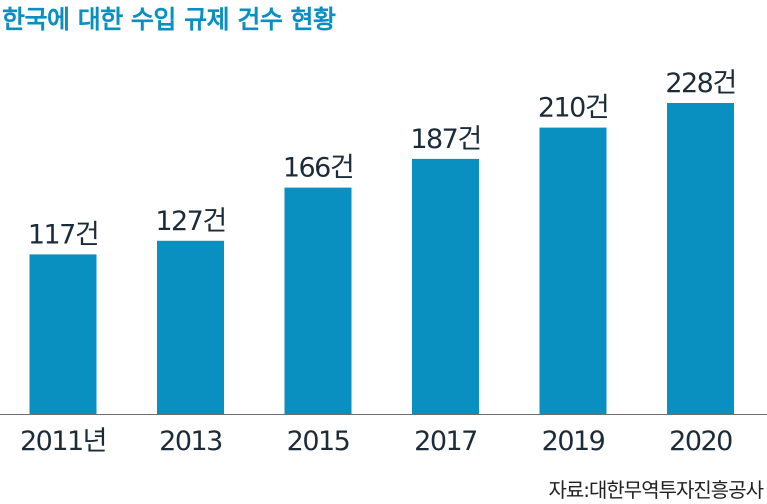 The height and width of the screenshot is (504, 767). What do you see at coordinates (63, 234) in the screenshot?
I see `data-label-2011년: 117건` at bounding box center [63, 234].